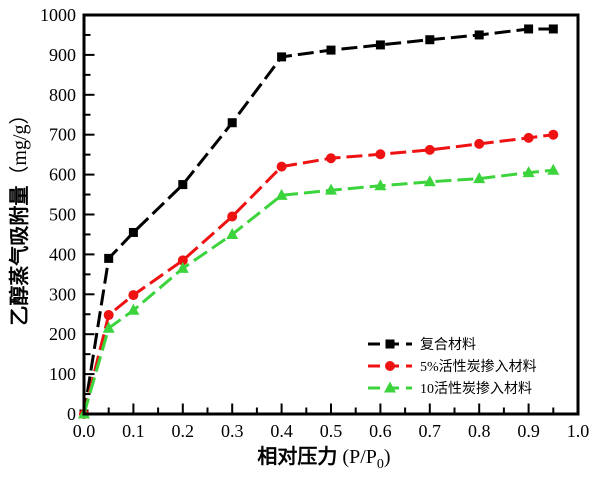 The height and width of the screenshot is (482, 600). Describe the element at coordinates (19, 214) in the screenshot. I see `y-axis-title: 乙醇蒸气吸附量（mg/g）` at that location.